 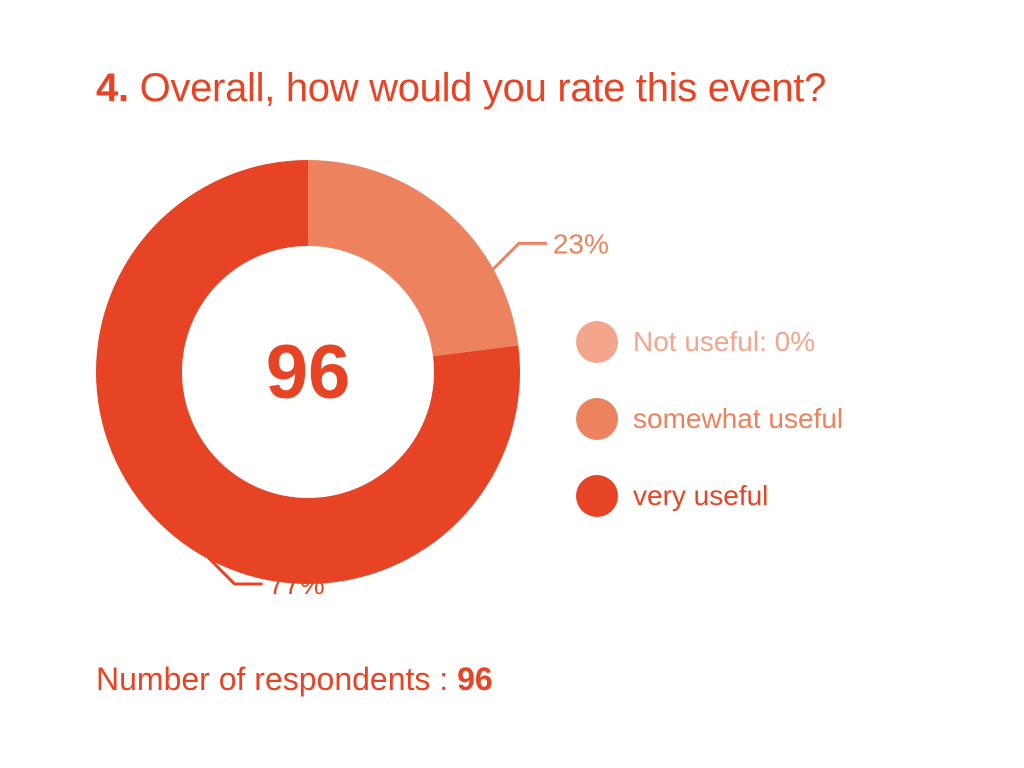 I want to click on question-text: Overall, how would you rate this event?, so click(x=483, y=88).